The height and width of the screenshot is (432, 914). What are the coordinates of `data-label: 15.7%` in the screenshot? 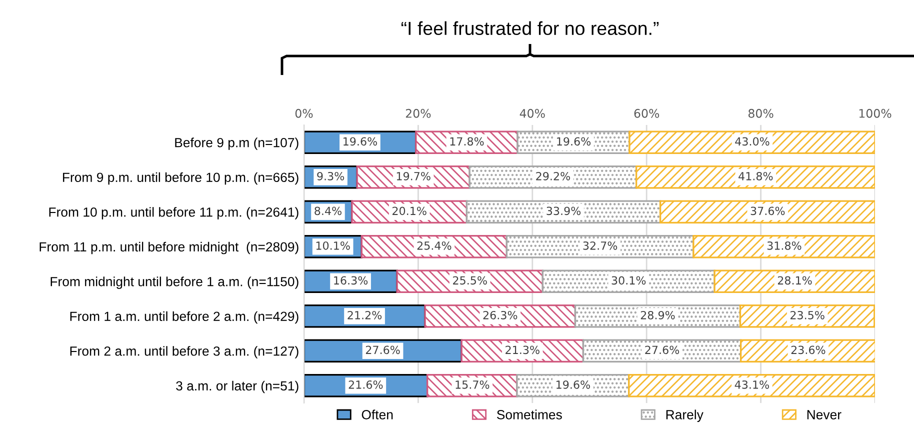 It's located at (473, 384).